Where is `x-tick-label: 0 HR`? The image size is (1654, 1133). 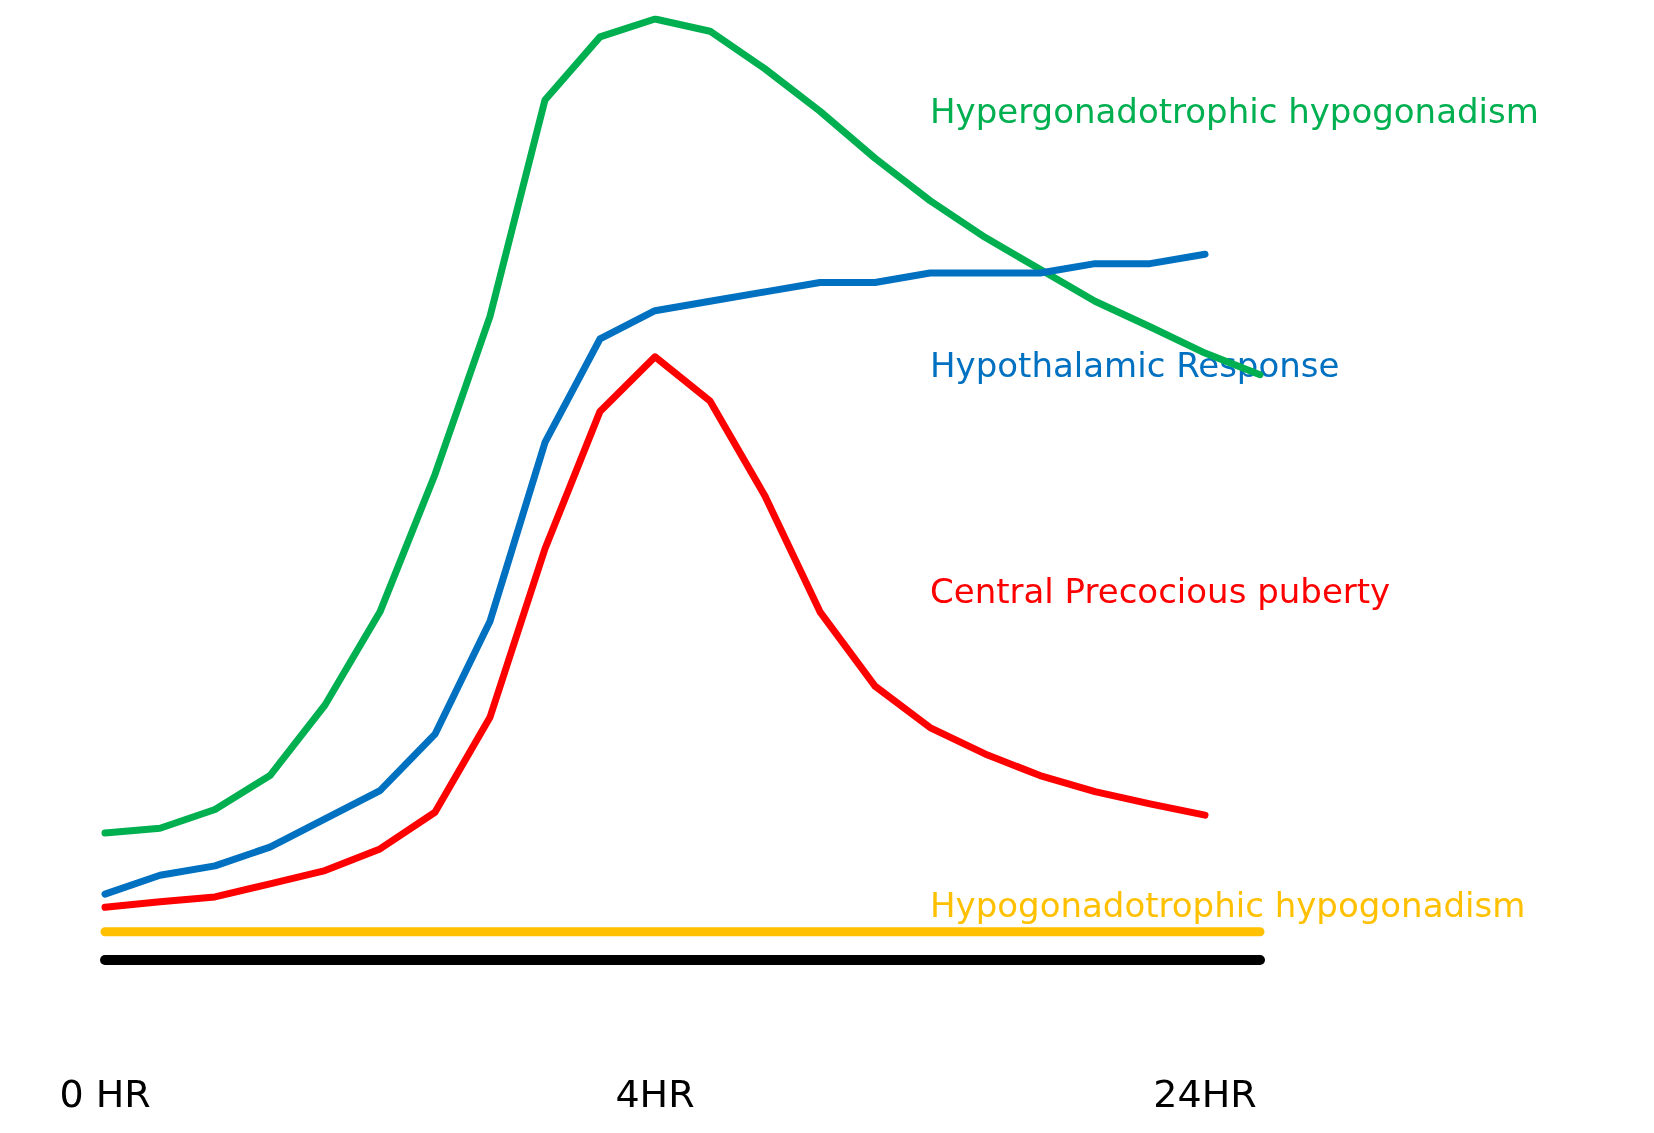
x-tick-label: 0 HR is located at coordinates (105, 1094).